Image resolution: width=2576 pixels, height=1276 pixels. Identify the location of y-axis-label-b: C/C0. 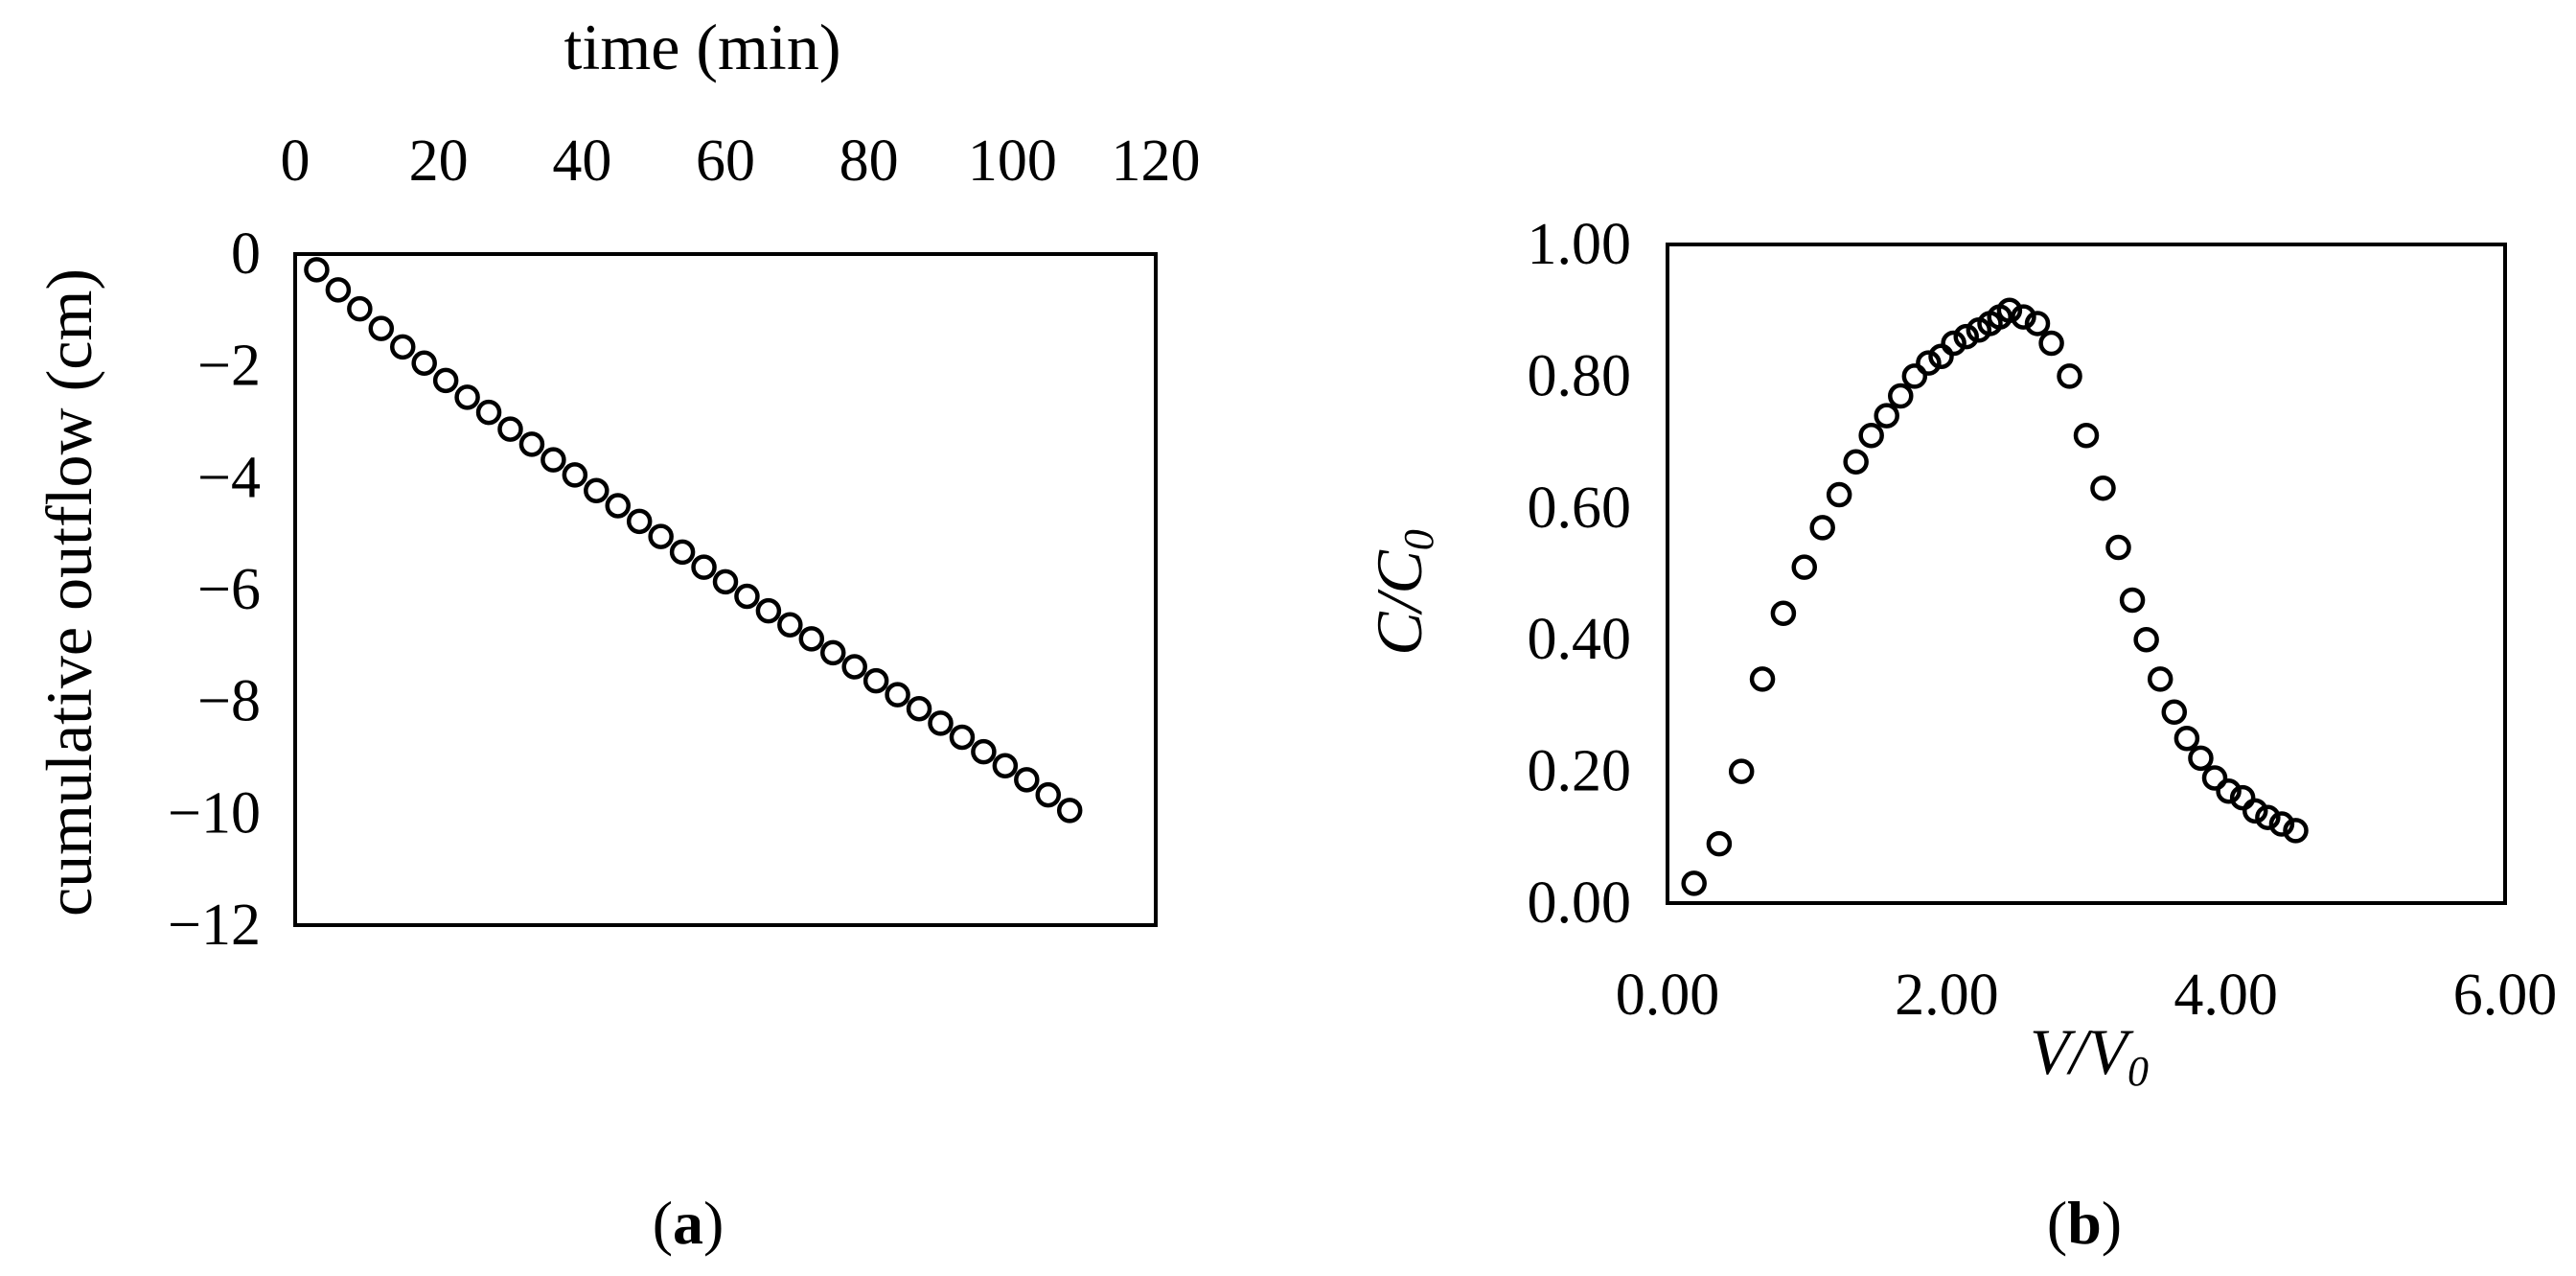
(1402, 592).